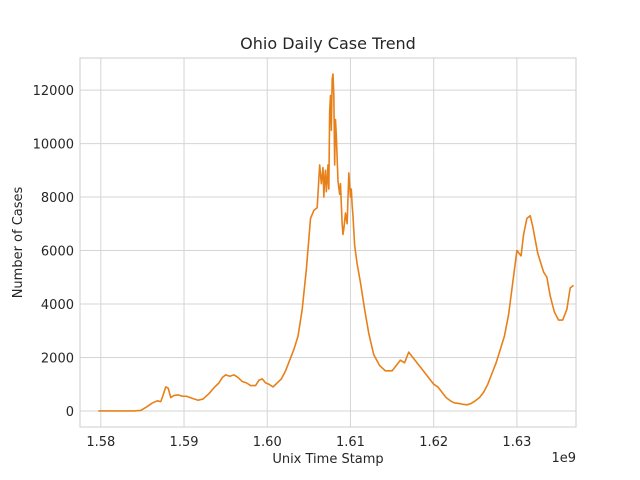  What do you see at coordinates (53, 145) in the screenshot?
I see `y-tick-label: 10000` at bounding box center [53, 145].